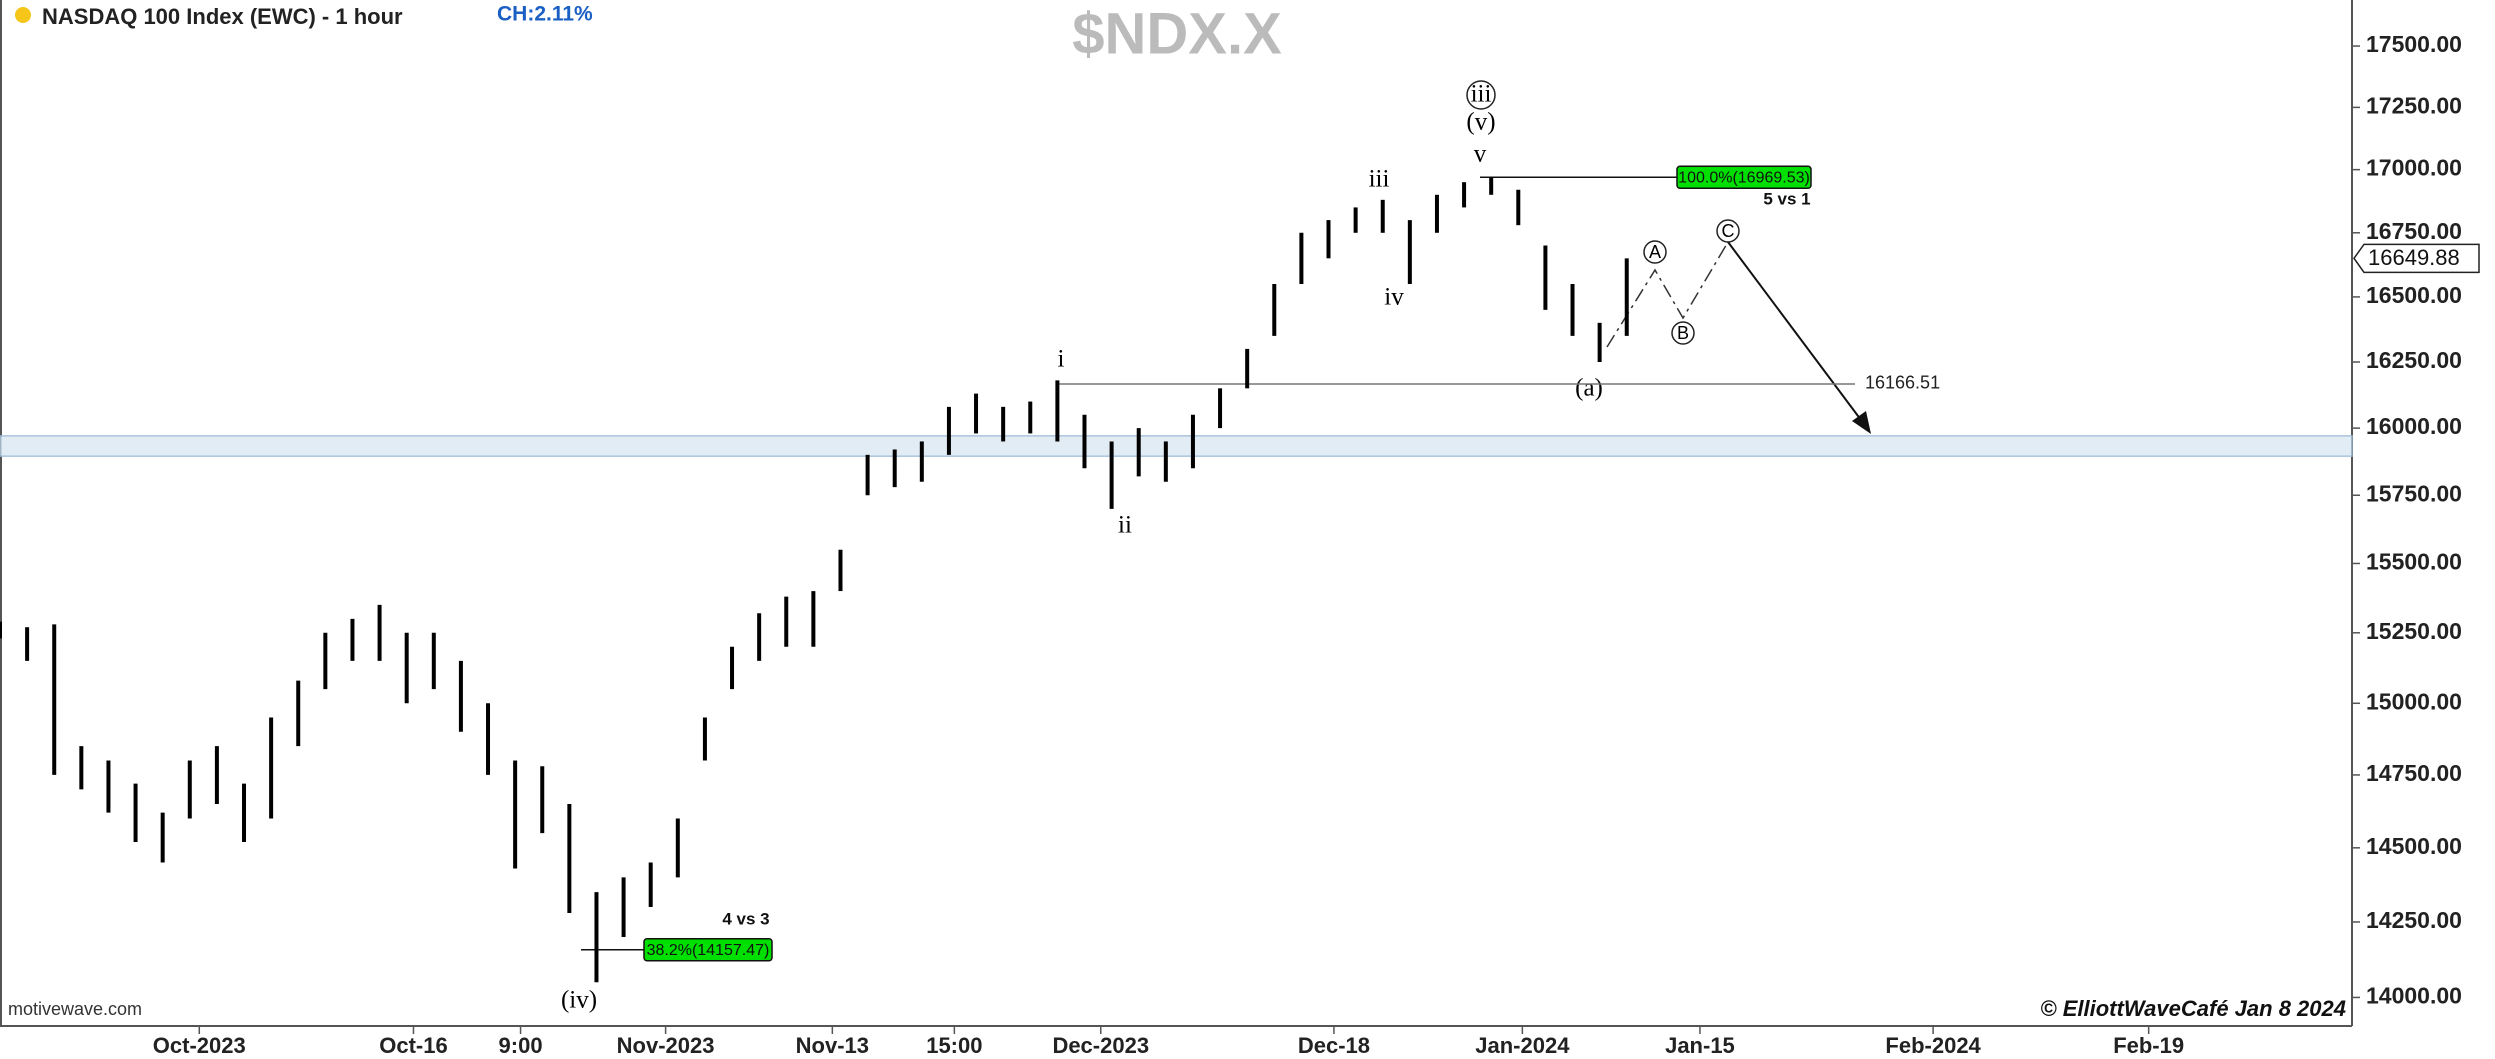 Image resolution: width=2495 pixels, height=1059 pixels. What do you see at coordinates (521, 1045) in the screenshot?
I see `x-tick-label: 9:00` at bounding box center [521, 1045].